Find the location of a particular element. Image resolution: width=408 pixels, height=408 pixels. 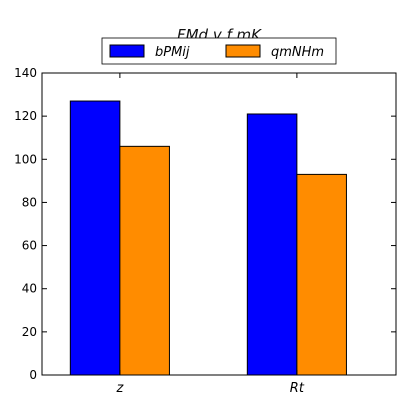

y-tick-label: 120 is located at coordinates (25, 116).